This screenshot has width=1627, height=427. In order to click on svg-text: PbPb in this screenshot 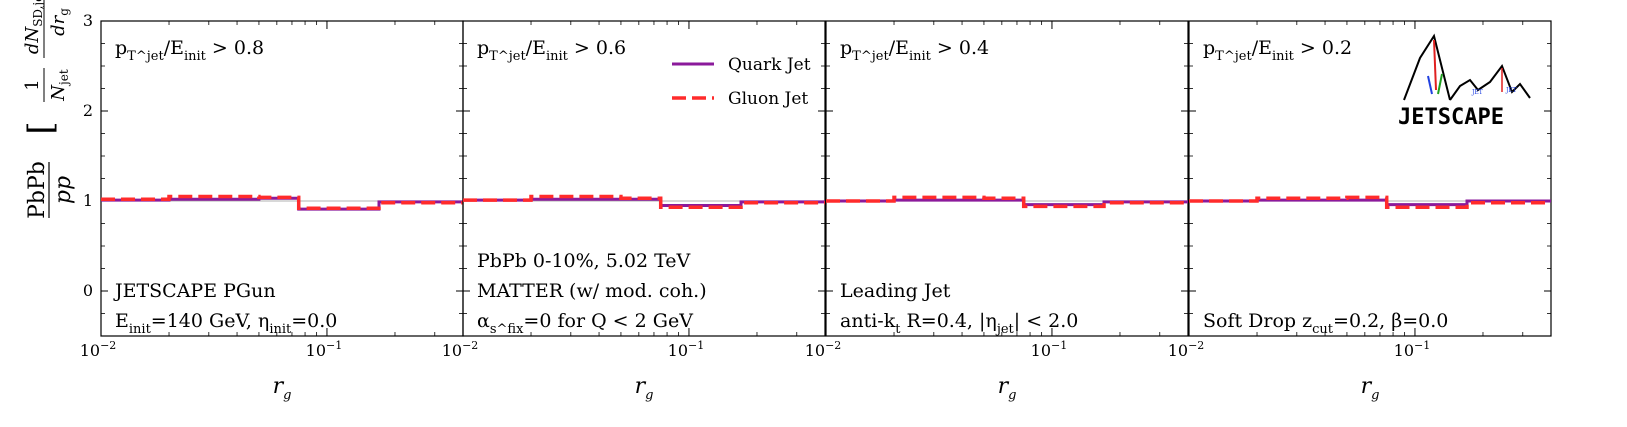, I will do `click(37, 190)`.